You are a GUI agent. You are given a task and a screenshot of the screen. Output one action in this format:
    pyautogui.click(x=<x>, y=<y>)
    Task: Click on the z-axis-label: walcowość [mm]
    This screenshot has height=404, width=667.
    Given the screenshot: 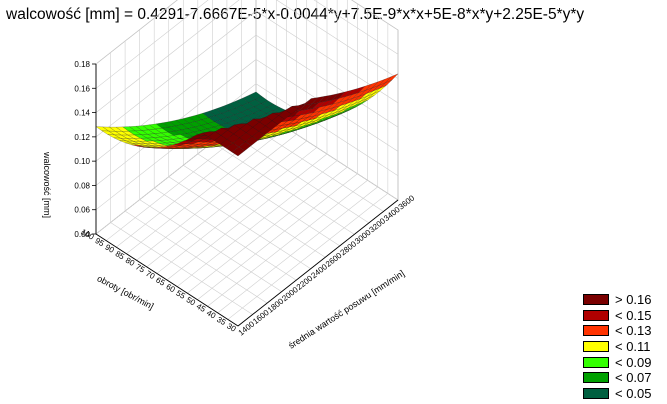 What is the action you would take?
    pyautogui.click(x=47, y=184)
    